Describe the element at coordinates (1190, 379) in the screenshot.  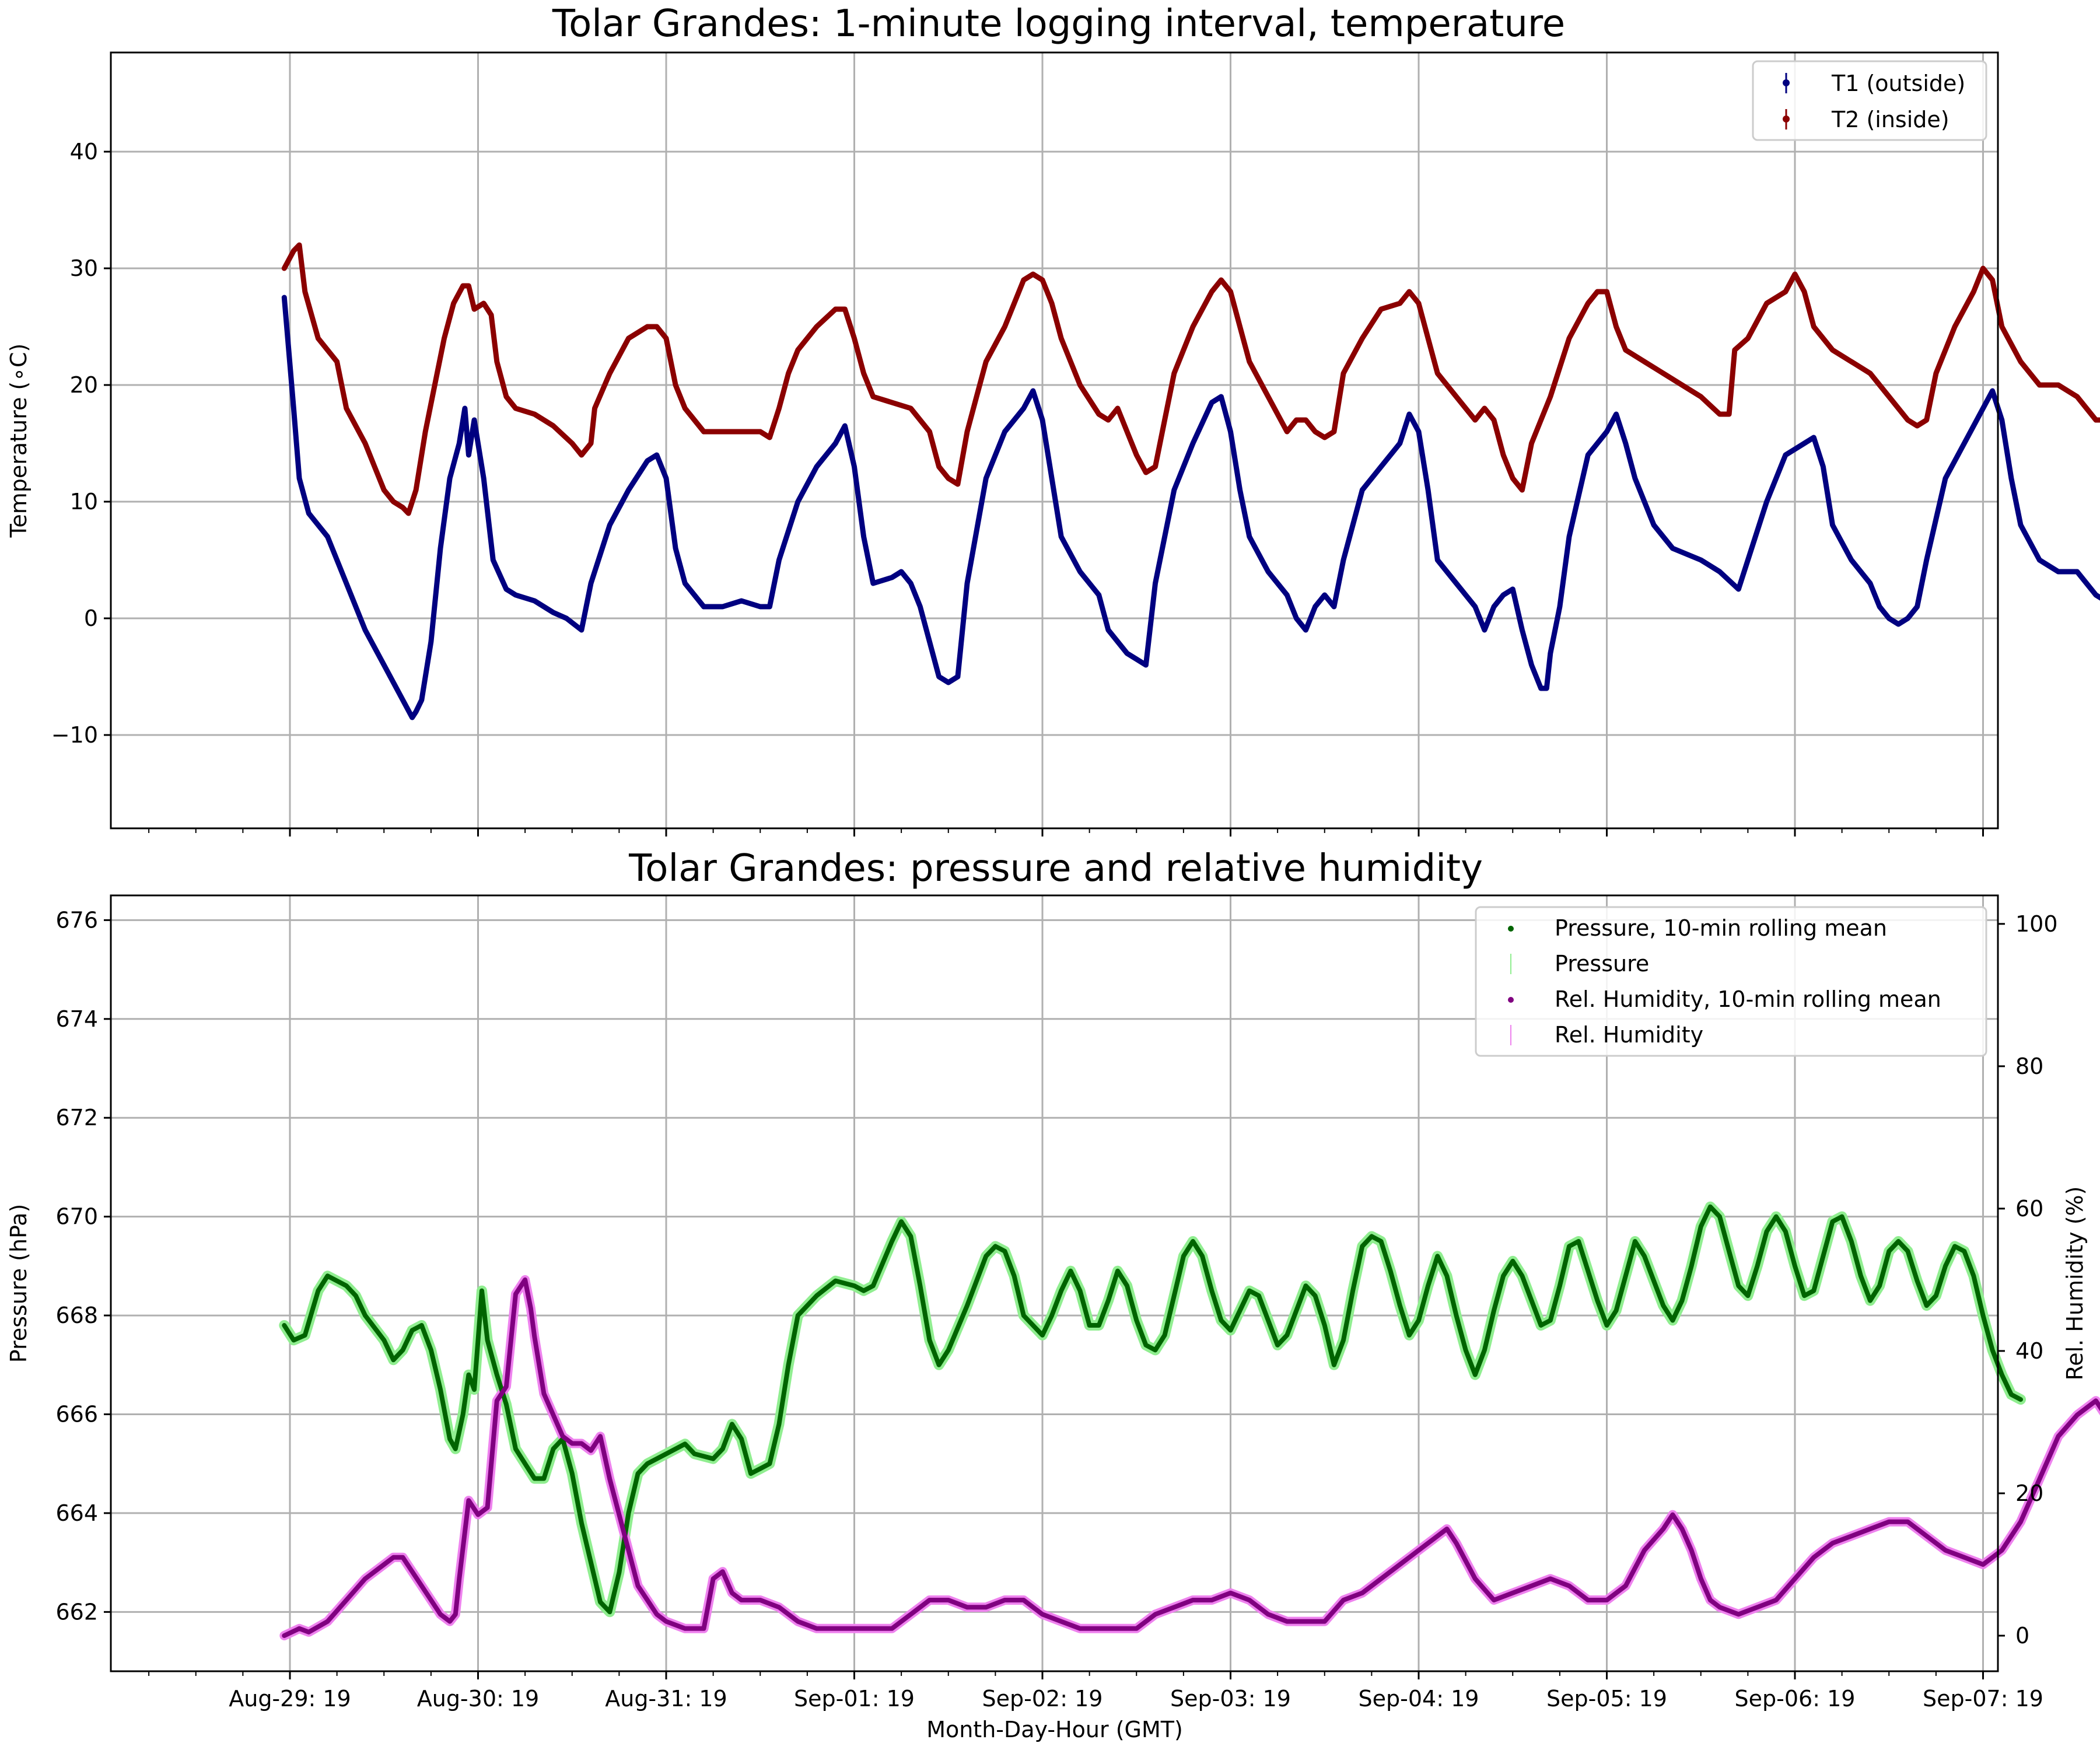
I see `t2-series-line` at that location.